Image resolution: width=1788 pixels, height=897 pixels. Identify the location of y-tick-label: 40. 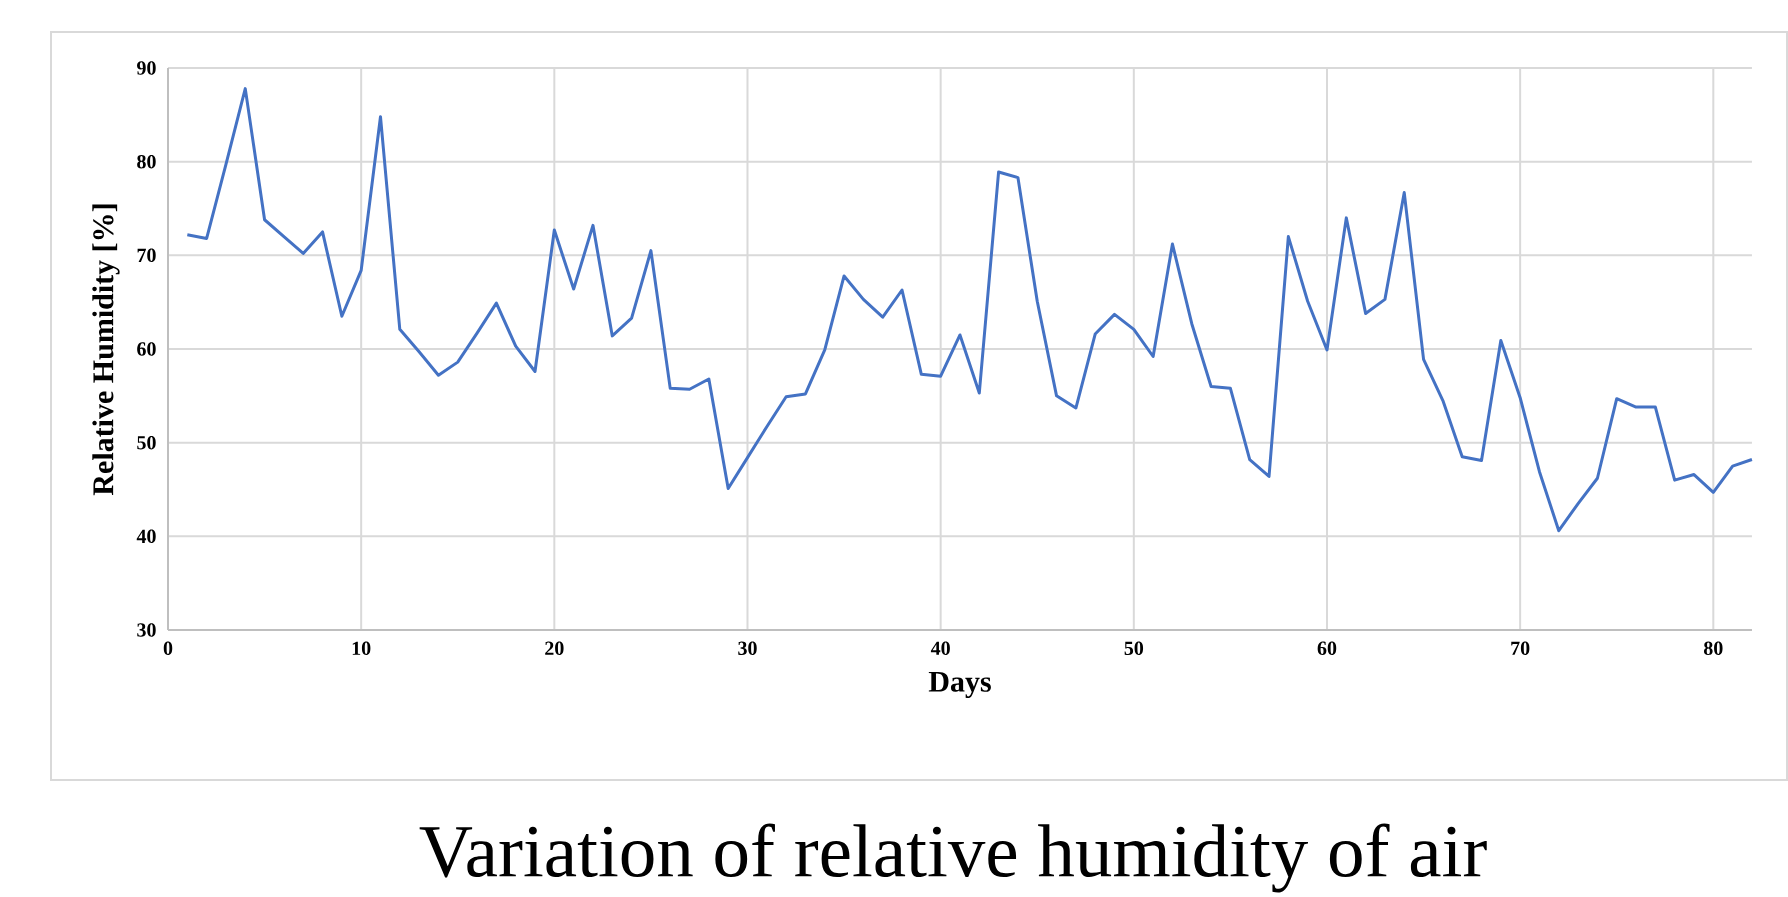
(146, 536).